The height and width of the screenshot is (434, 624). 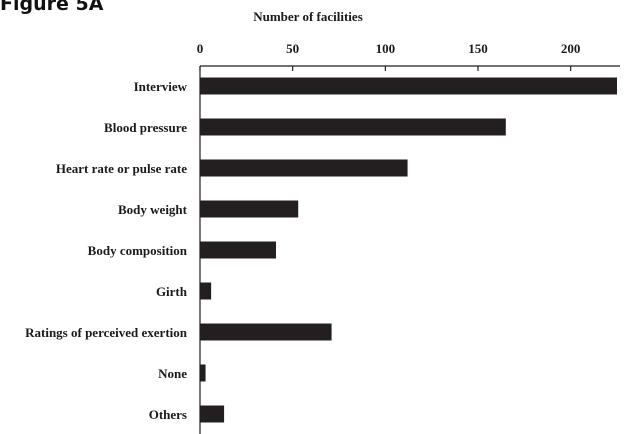 What do you see at coordinates (168, 414) in the screenshot?
I see `category-label: Others` at bounding box center [168, 414].